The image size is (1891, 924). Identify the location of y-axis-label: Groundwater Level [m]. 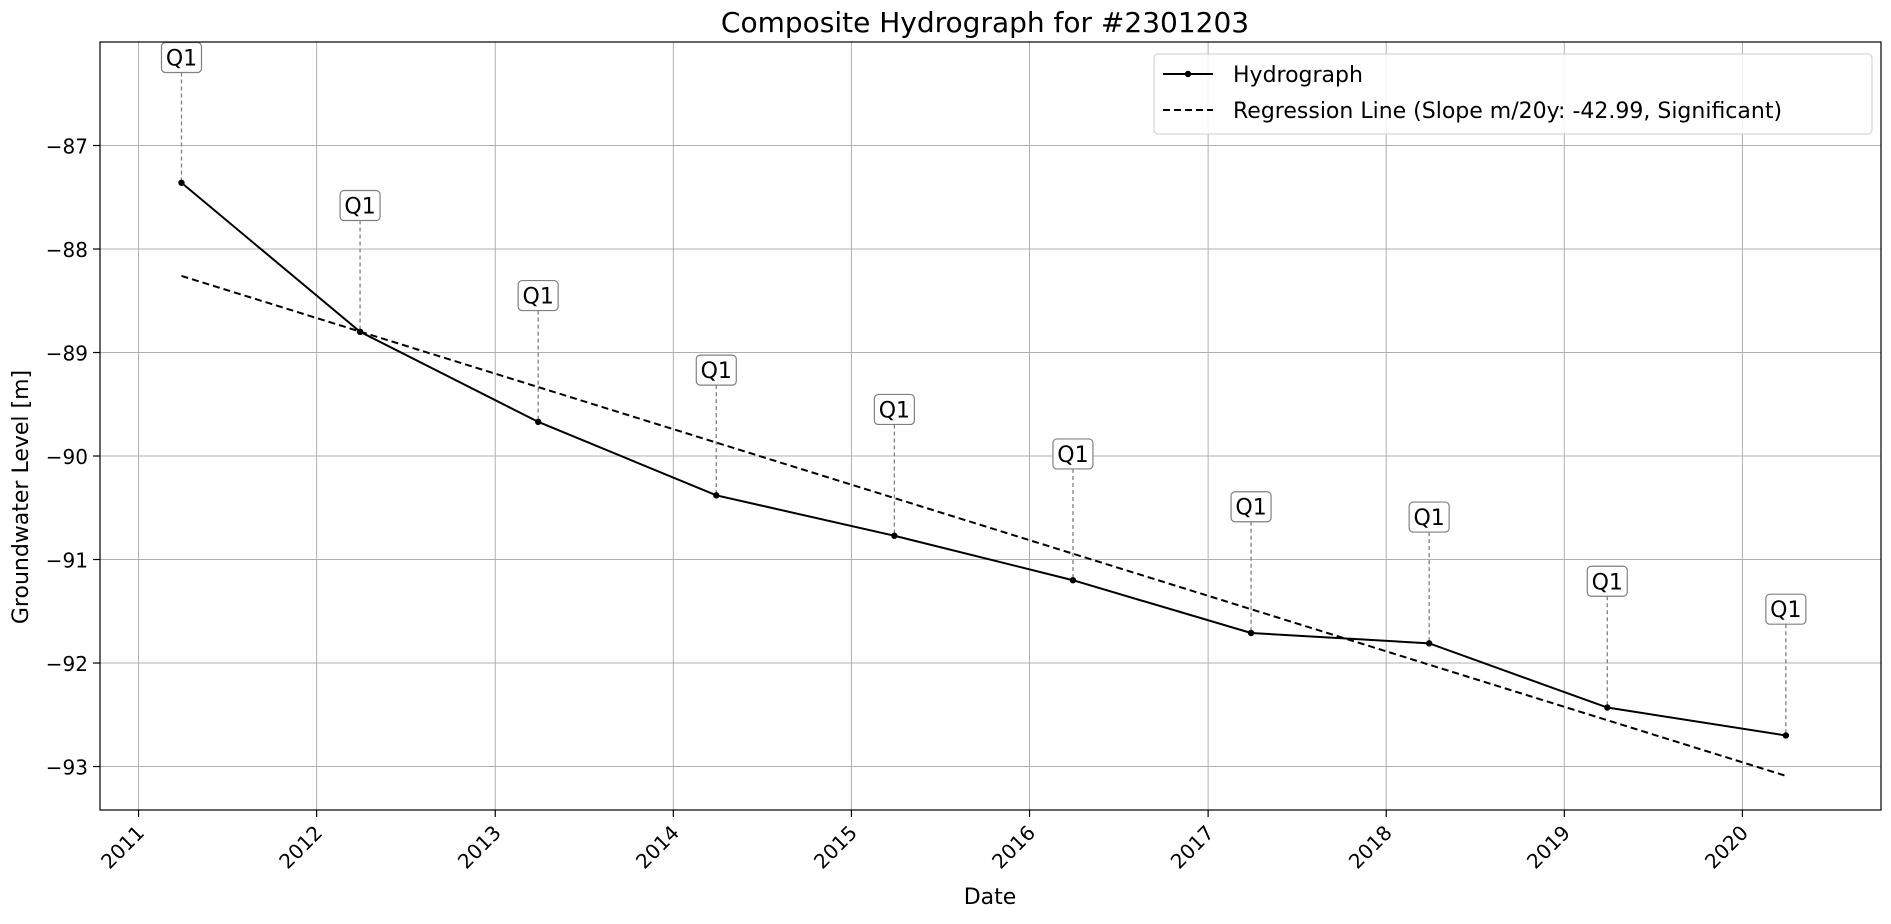
(21, 497).